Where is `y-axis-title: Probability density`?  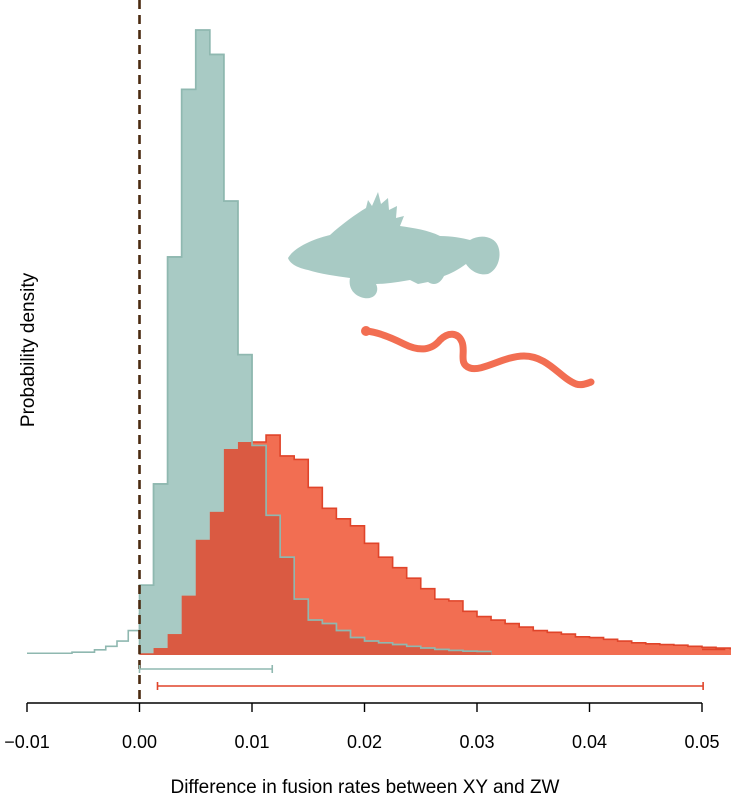
y-axis-title: Probability density is located at coordinates (28, 349).